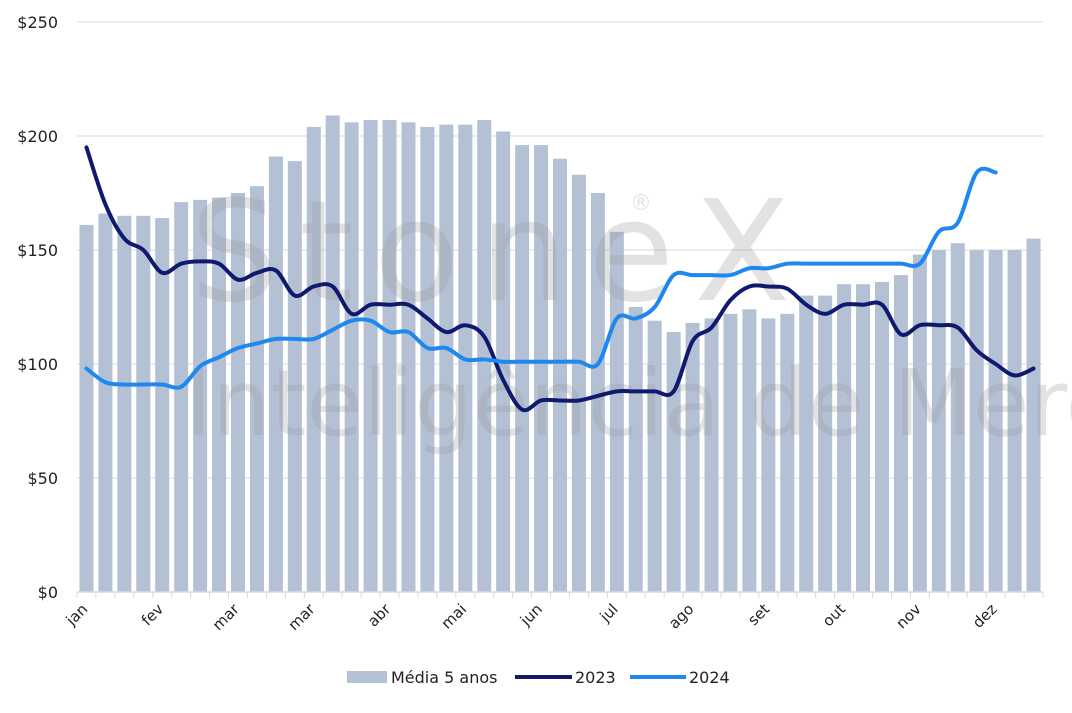 The image size is (1072, 713). What do you see at coordinates (444, 677) in the screenshot?
I see `legend-label-media: Média 5 anos` at bounding box center [444, 677].